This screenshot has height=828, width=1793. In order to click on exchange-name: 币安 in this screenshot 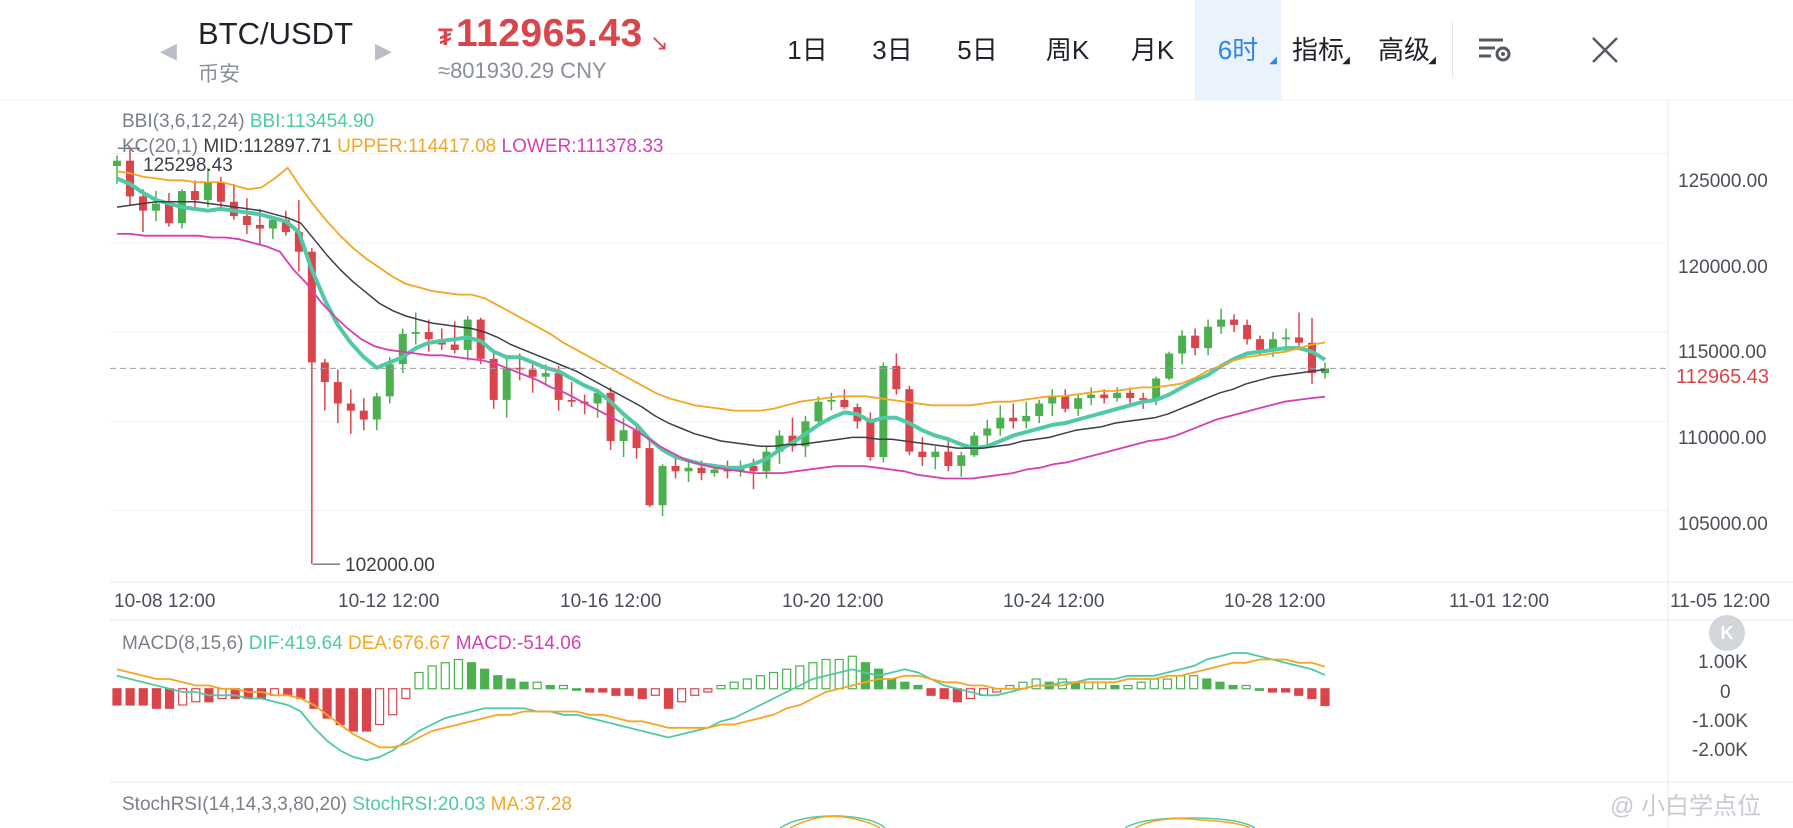, I will do `click(219, 74)`.